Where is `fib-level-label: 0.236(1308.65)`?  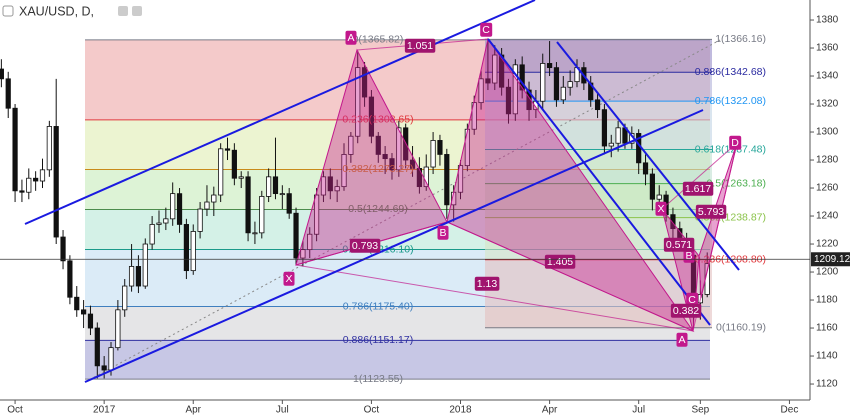
fib-level-label: 0.236(1308.65) is located at coordinates (377, 120).